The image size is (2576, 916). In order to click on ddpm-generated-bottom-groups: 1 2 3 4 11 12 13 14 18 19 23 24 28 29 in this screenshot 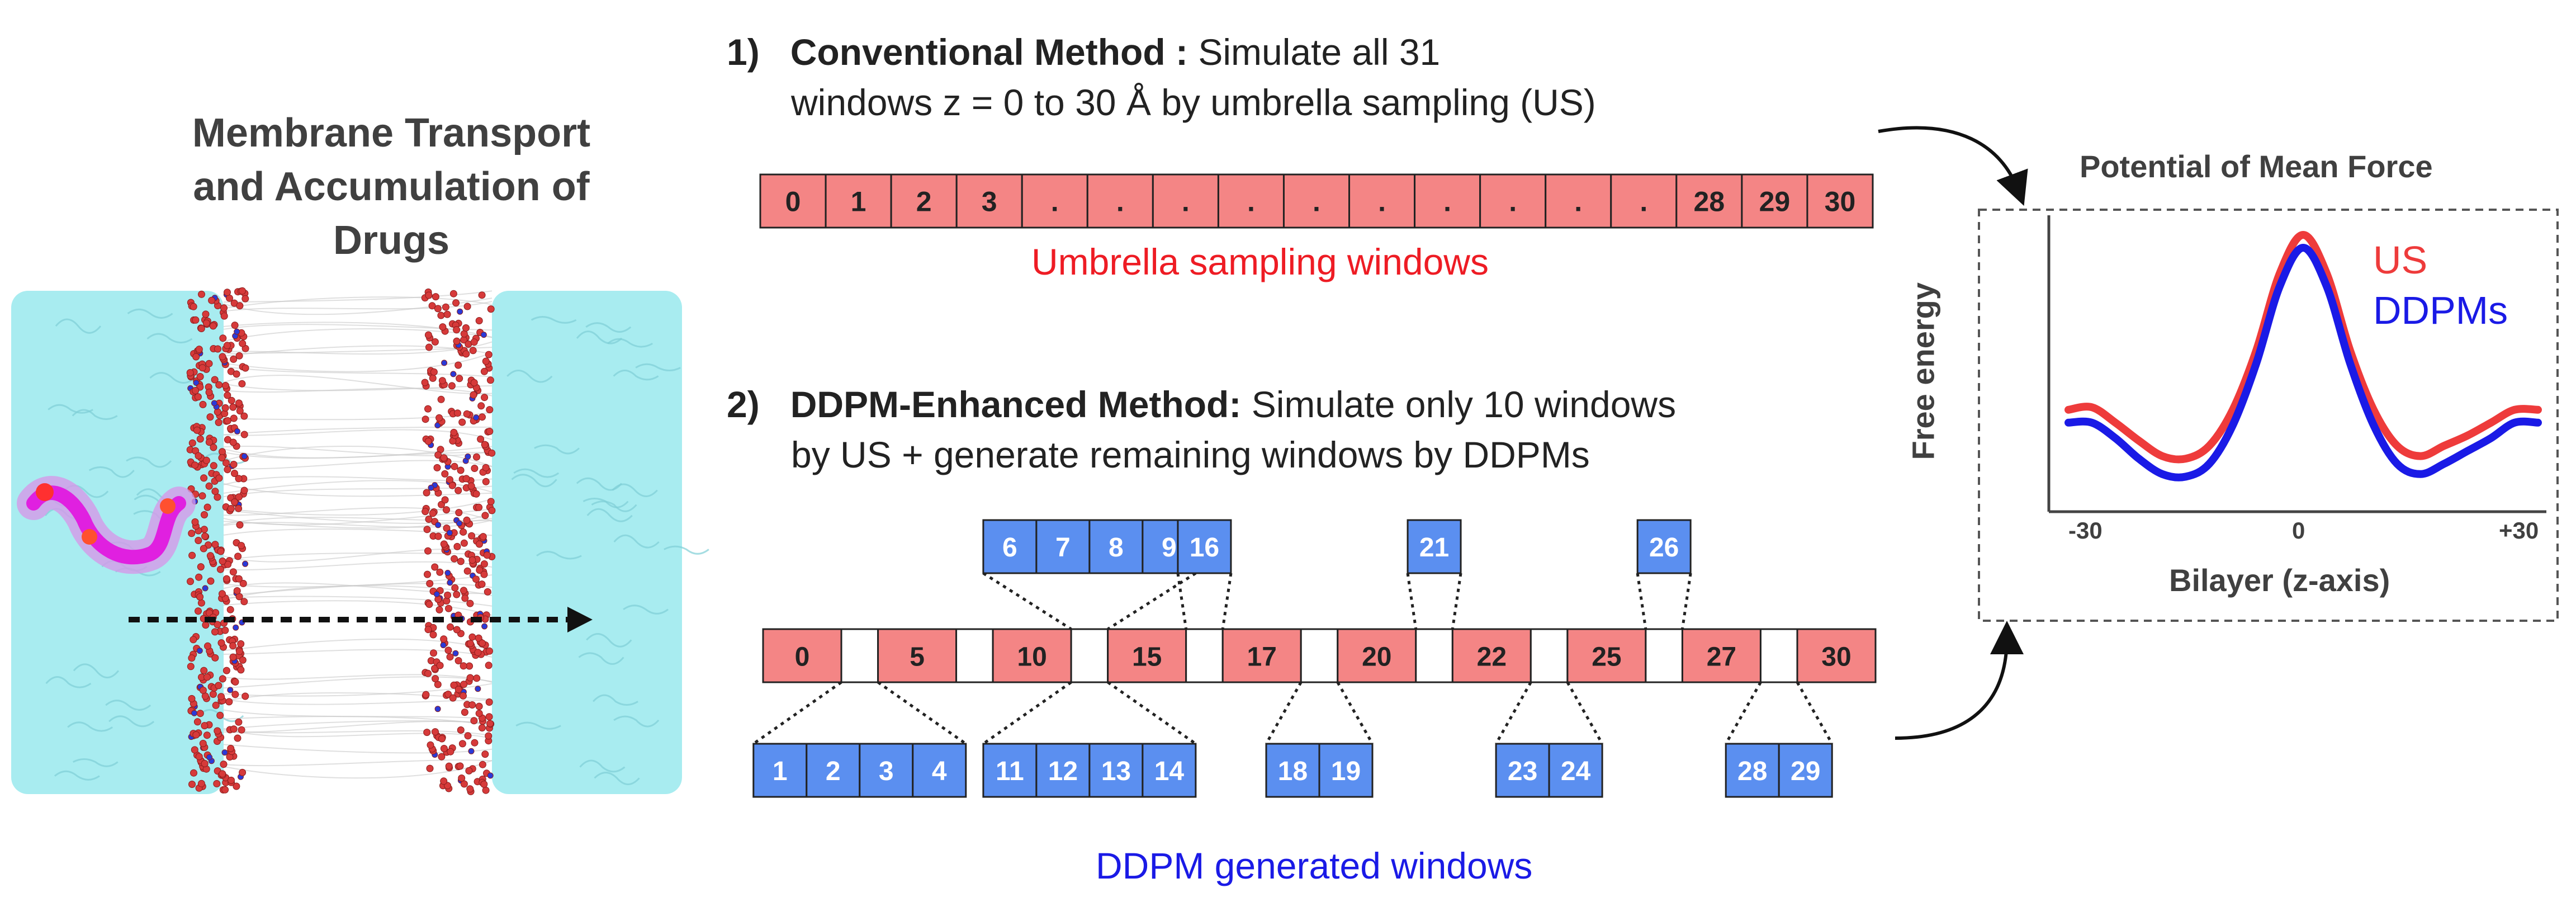, I will do `click(1292, 770)`.